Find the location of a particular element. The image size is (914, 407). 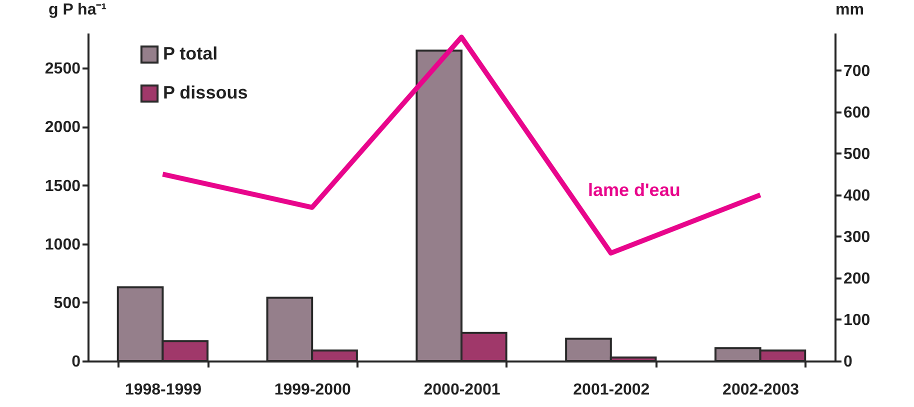

x-tick-label: 1998-1999 is located at coordinates (163, 390).